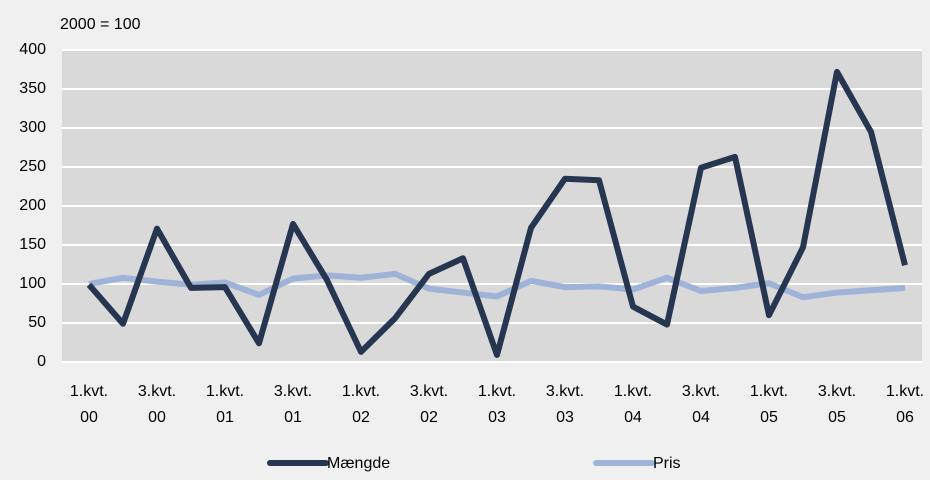 The height and width of the screenshot is (480, 930). What do you see at coordinates (429, 404) in the screenshot?
I see `x-tick-label: 3.kvt. 02` at bounding box center [429, 404].